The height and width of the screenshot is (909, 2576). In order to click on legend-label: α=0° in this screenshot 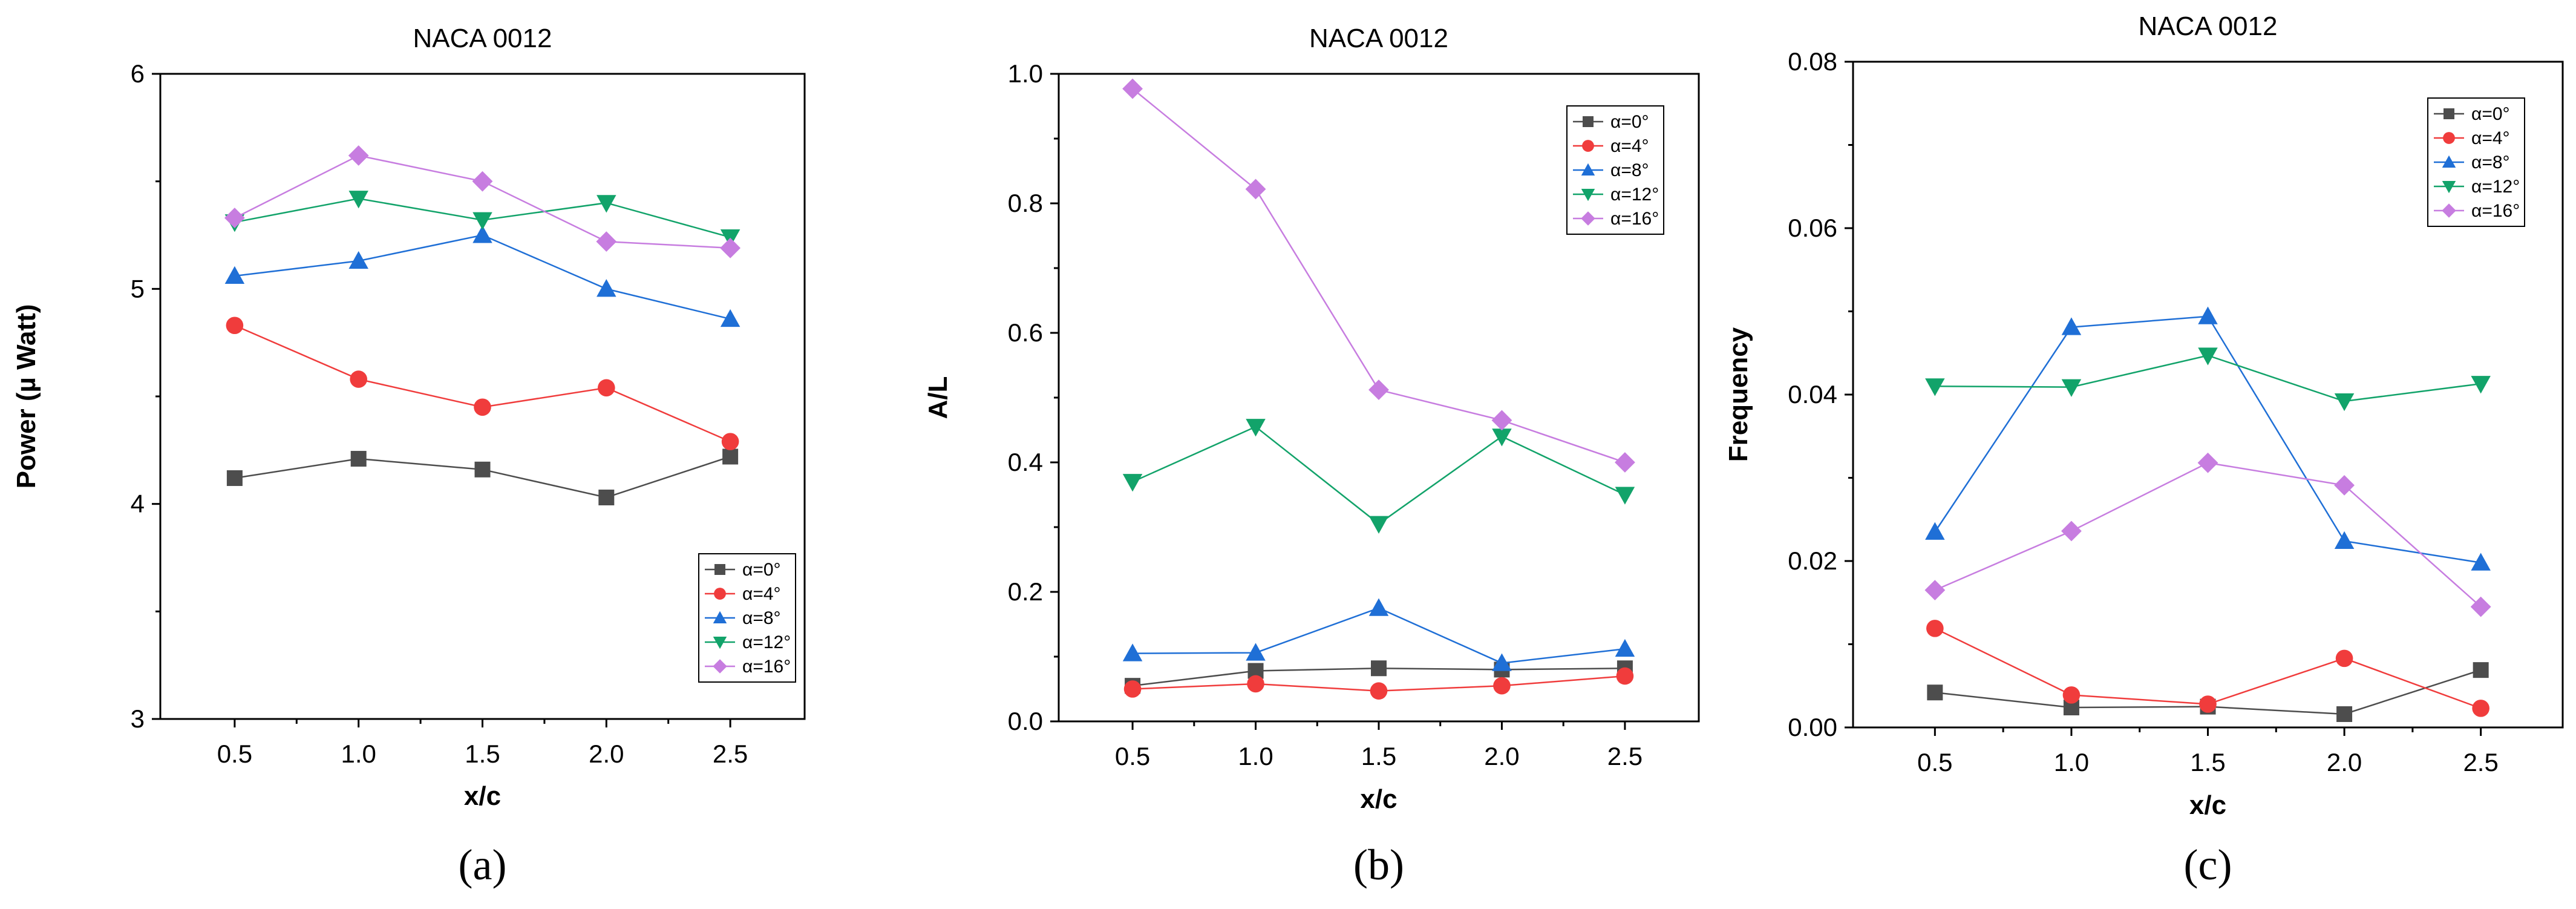, I will do `click(2490, 114)`.